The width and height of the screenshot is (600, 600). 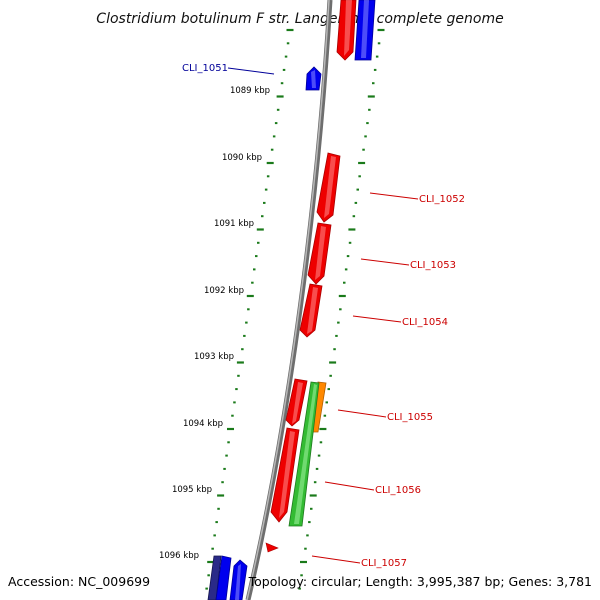 I want to click on gene-feature-top-blue-shine, so click(x=365, y=29).